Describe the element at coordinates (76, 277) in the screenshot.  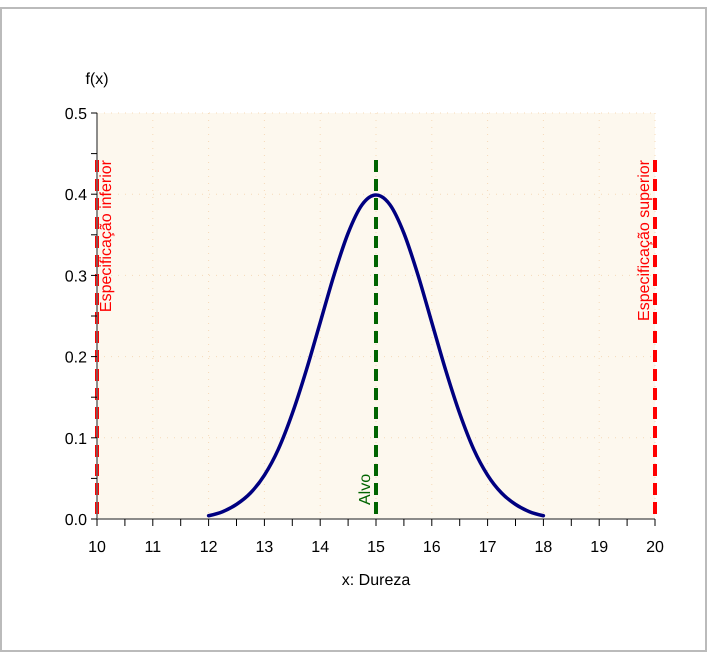
I see `y-tick-label: 0.3` at that location.